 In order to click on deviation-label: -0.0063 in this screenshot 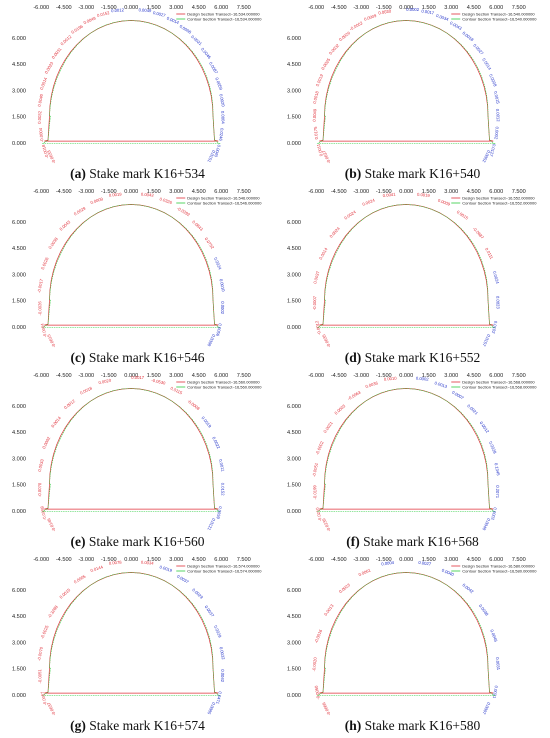, I will do `click(354, 395)`.